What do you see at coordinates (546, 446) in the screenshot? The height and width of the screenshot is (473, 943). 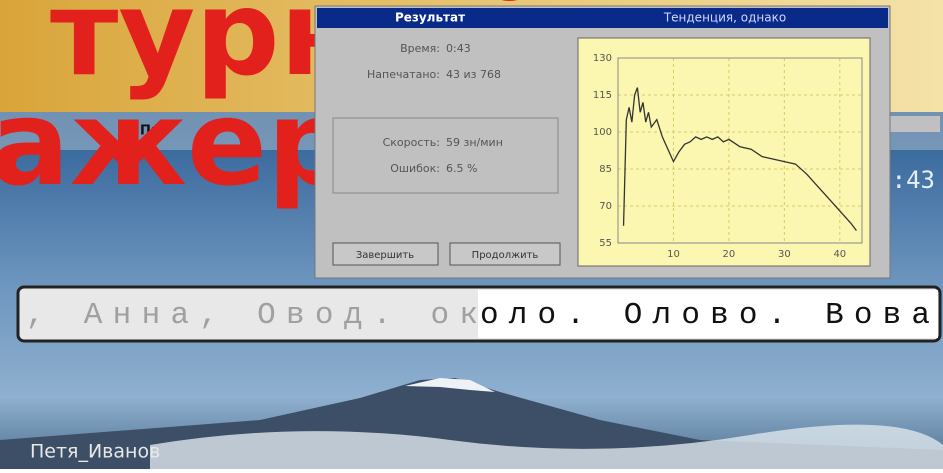 I see `clouds` at bounding box center [546, 446].